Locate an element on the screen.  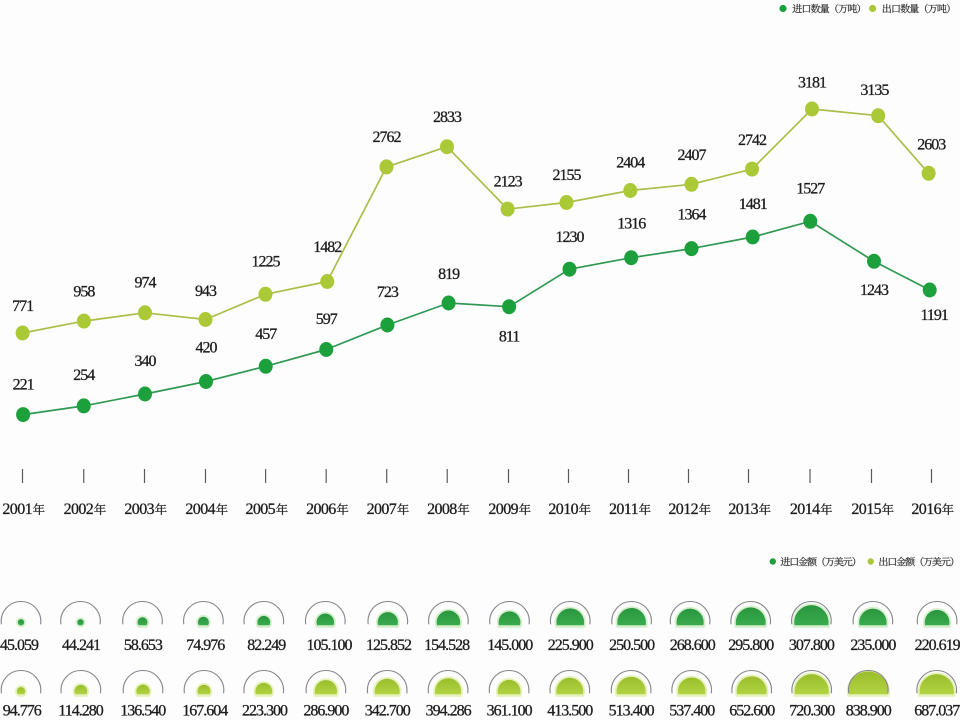
svg-text: 2123 is located at coordinates (508, 182).